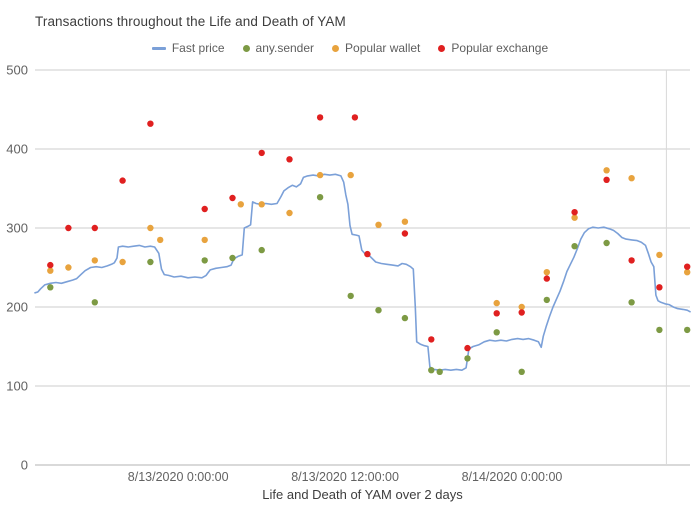  I want to click on y-tick-label: 0, so click(24, 465).